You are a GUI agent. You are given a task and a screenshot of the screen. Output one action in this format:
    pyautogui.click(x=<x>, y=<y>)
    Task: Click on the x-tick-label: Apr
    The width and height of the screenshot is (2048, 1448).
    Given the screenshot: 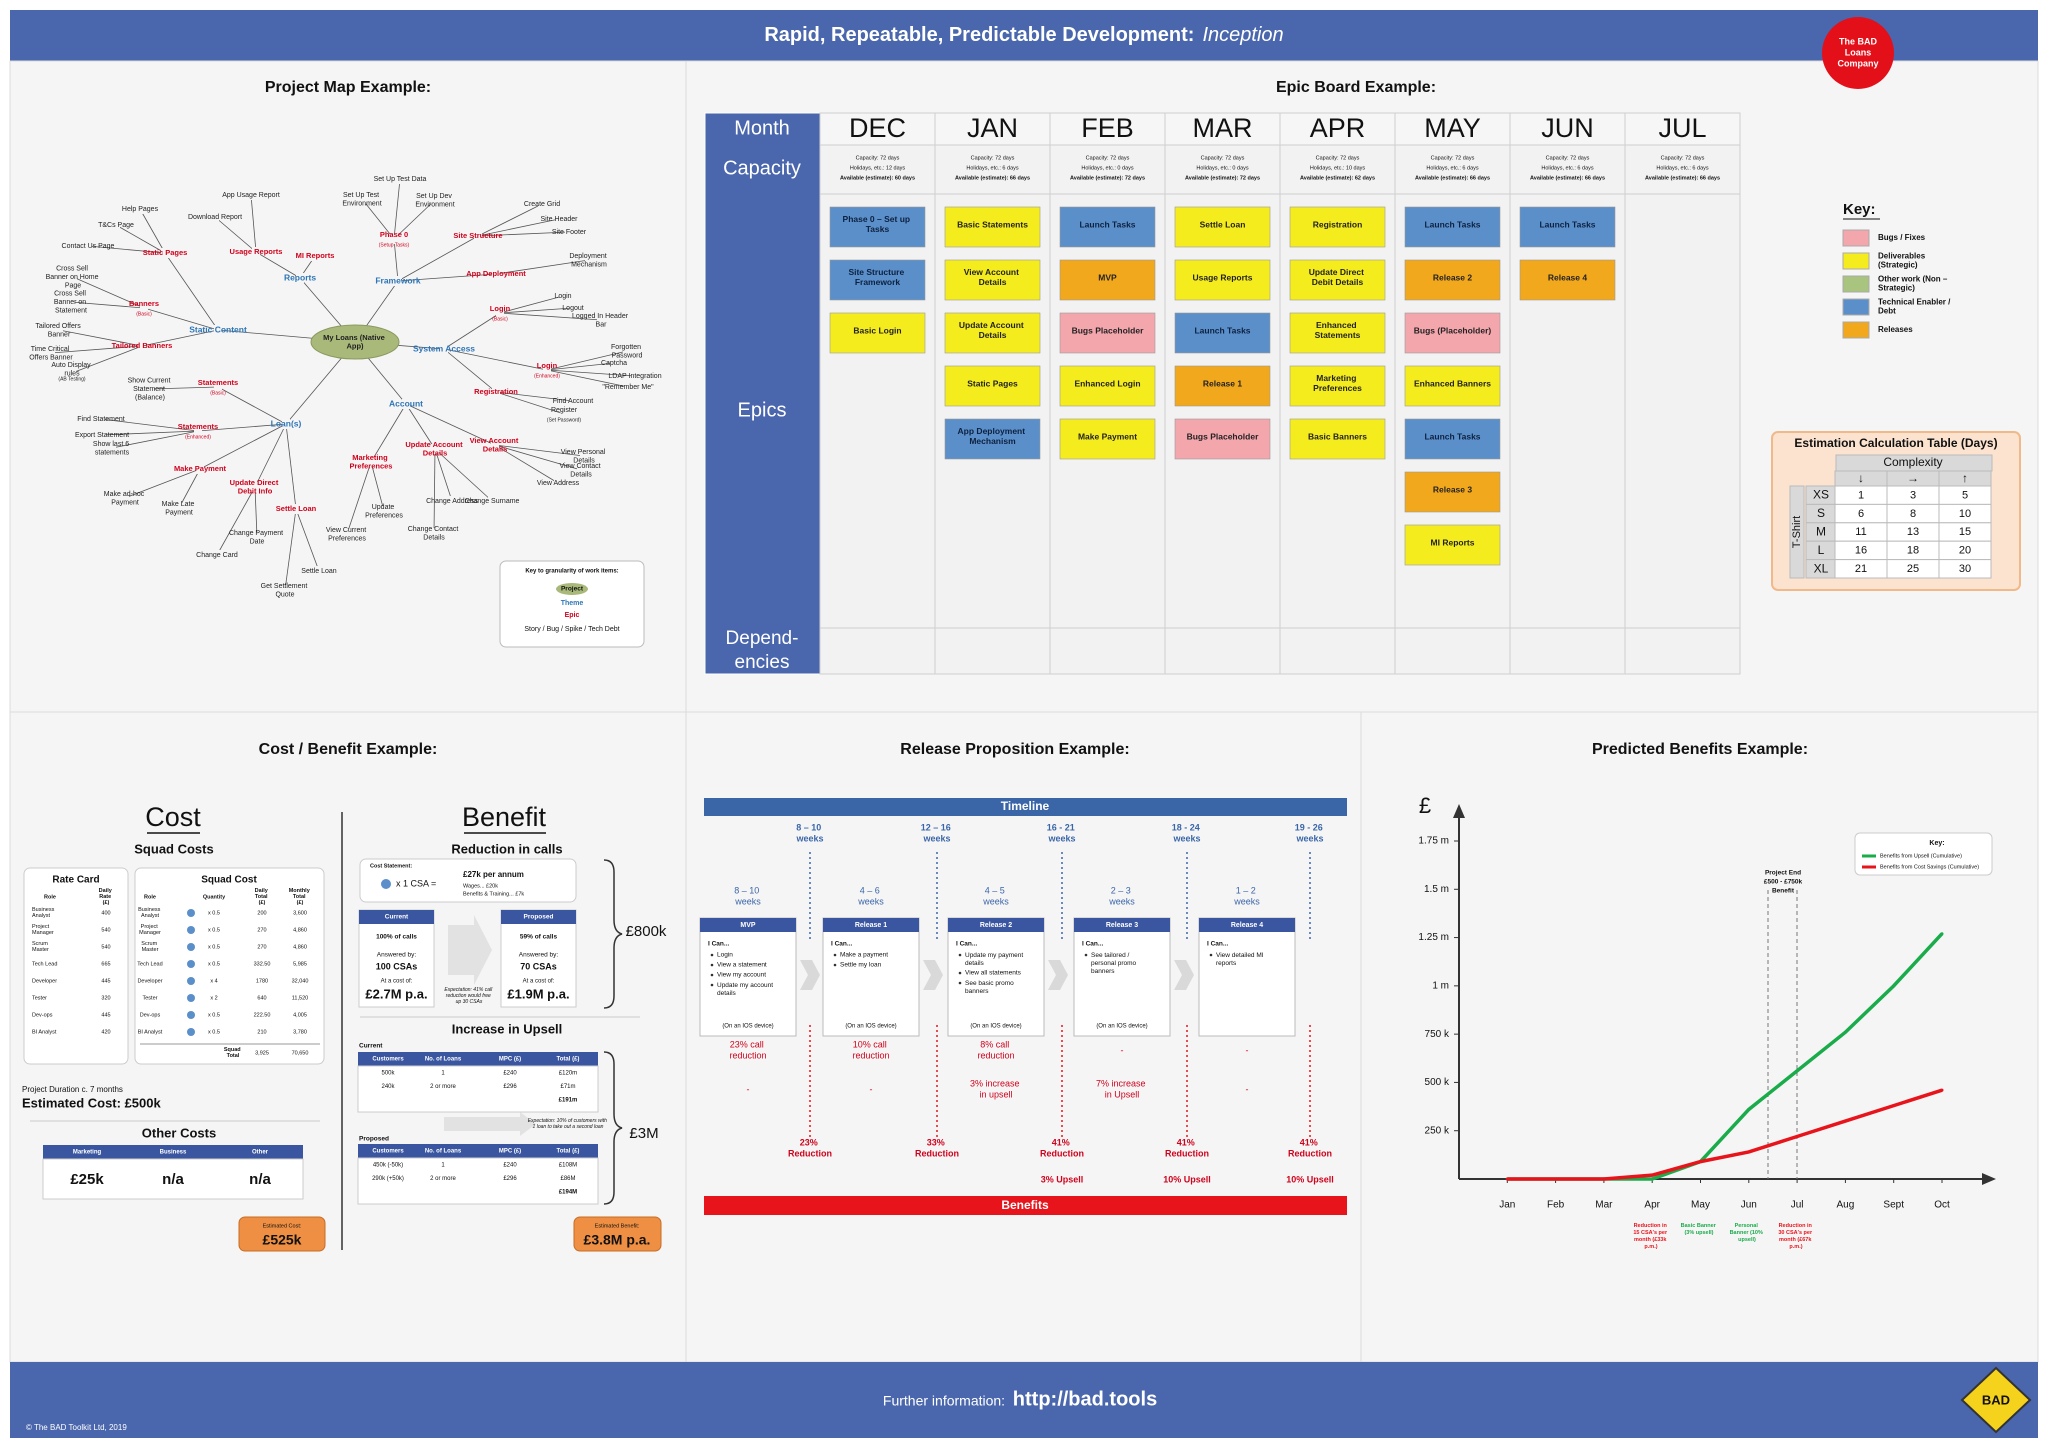 What is the action you would take?
    pyautogui.click(x=1652, y=1205)
    